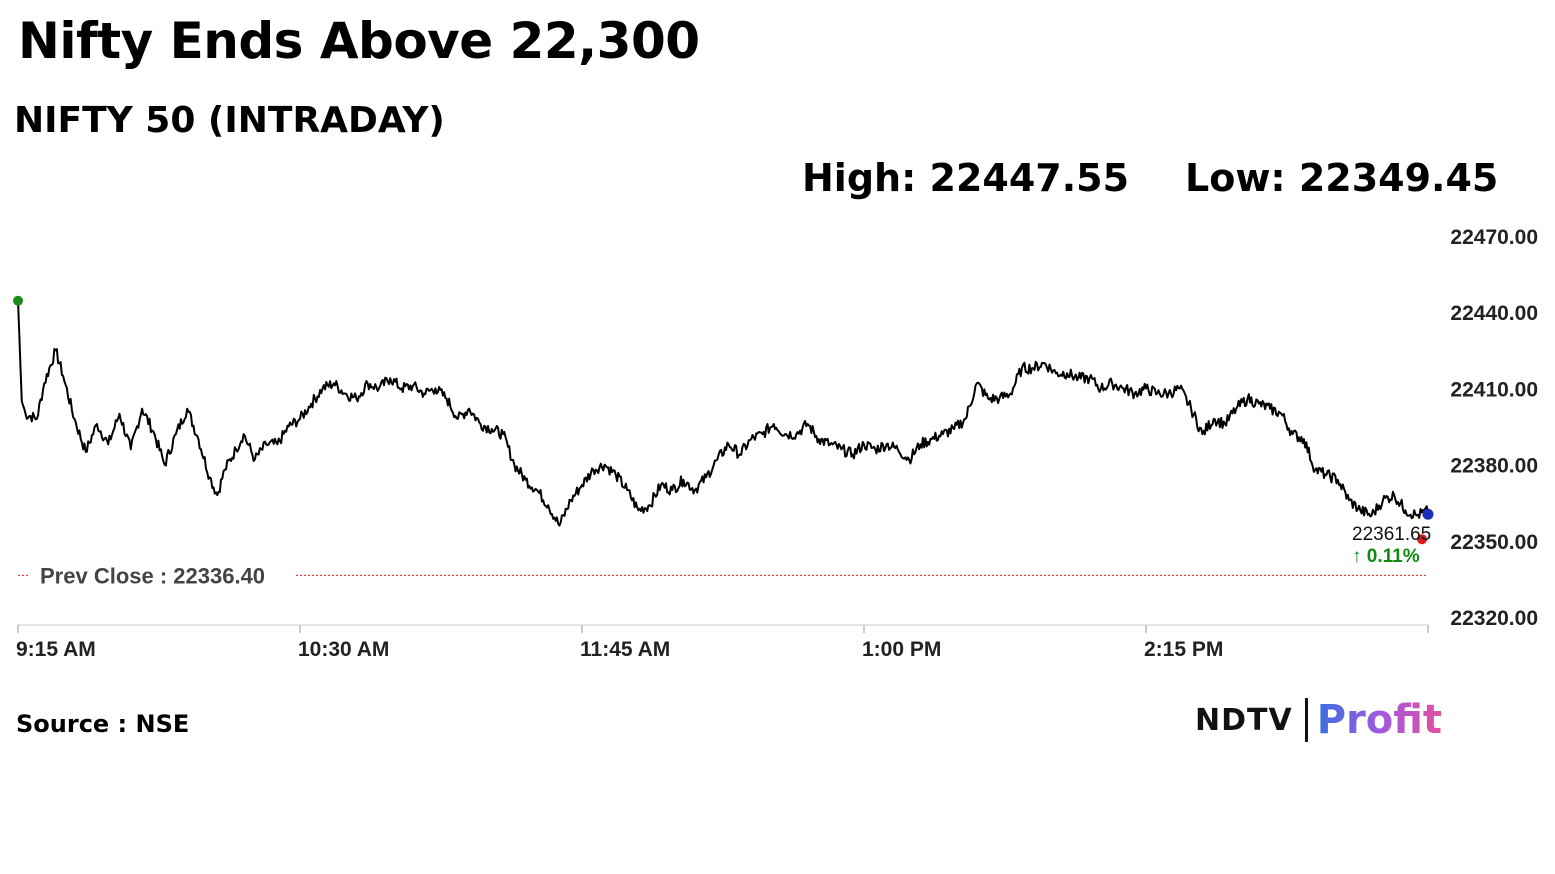 The image size is (1555, 874). I want to click on y-tick-label: 22320.00, so click(1494, 618).